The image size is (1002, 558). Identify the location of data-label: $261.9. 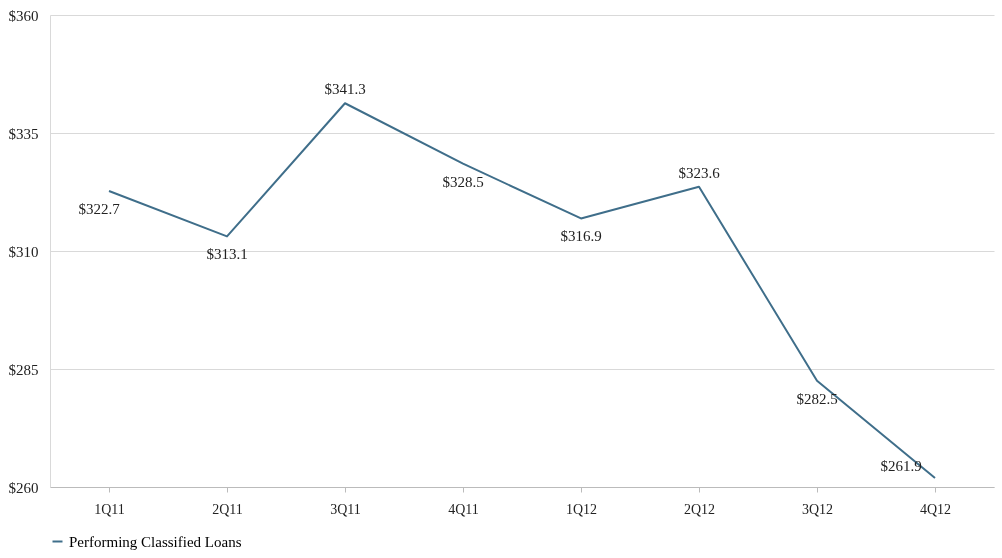
(901, 466).